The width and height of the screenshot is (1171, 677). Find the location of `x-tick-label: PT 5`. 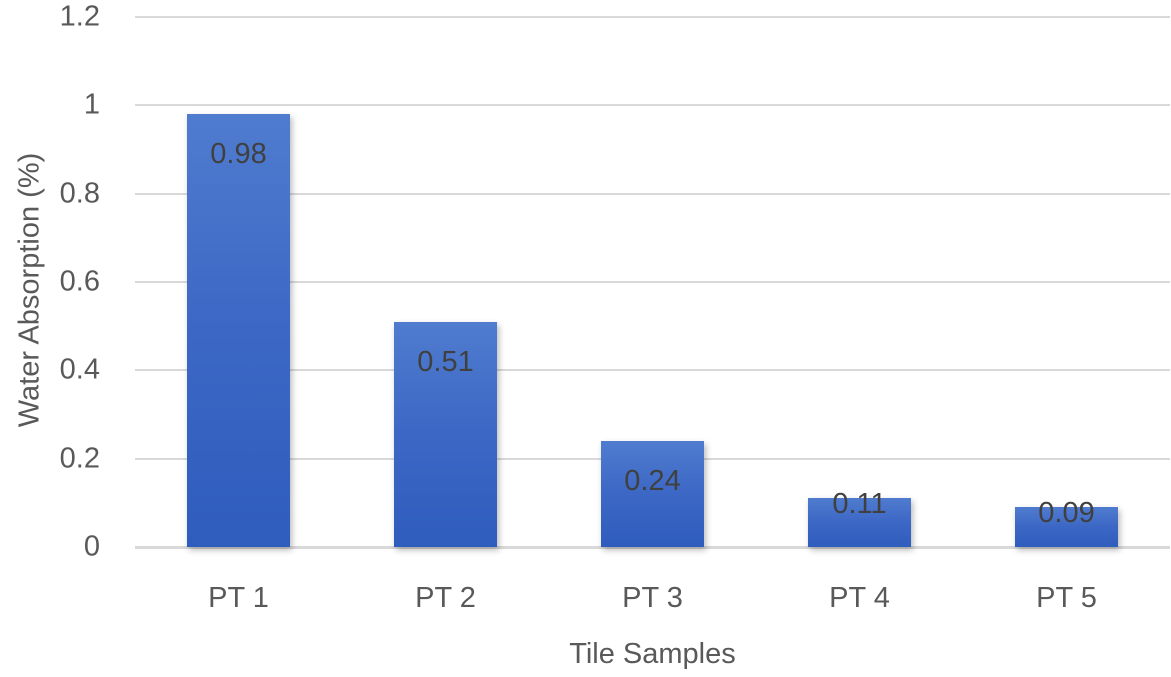

x-tick-label: PT 5 is located at coordinates (1066, 598).